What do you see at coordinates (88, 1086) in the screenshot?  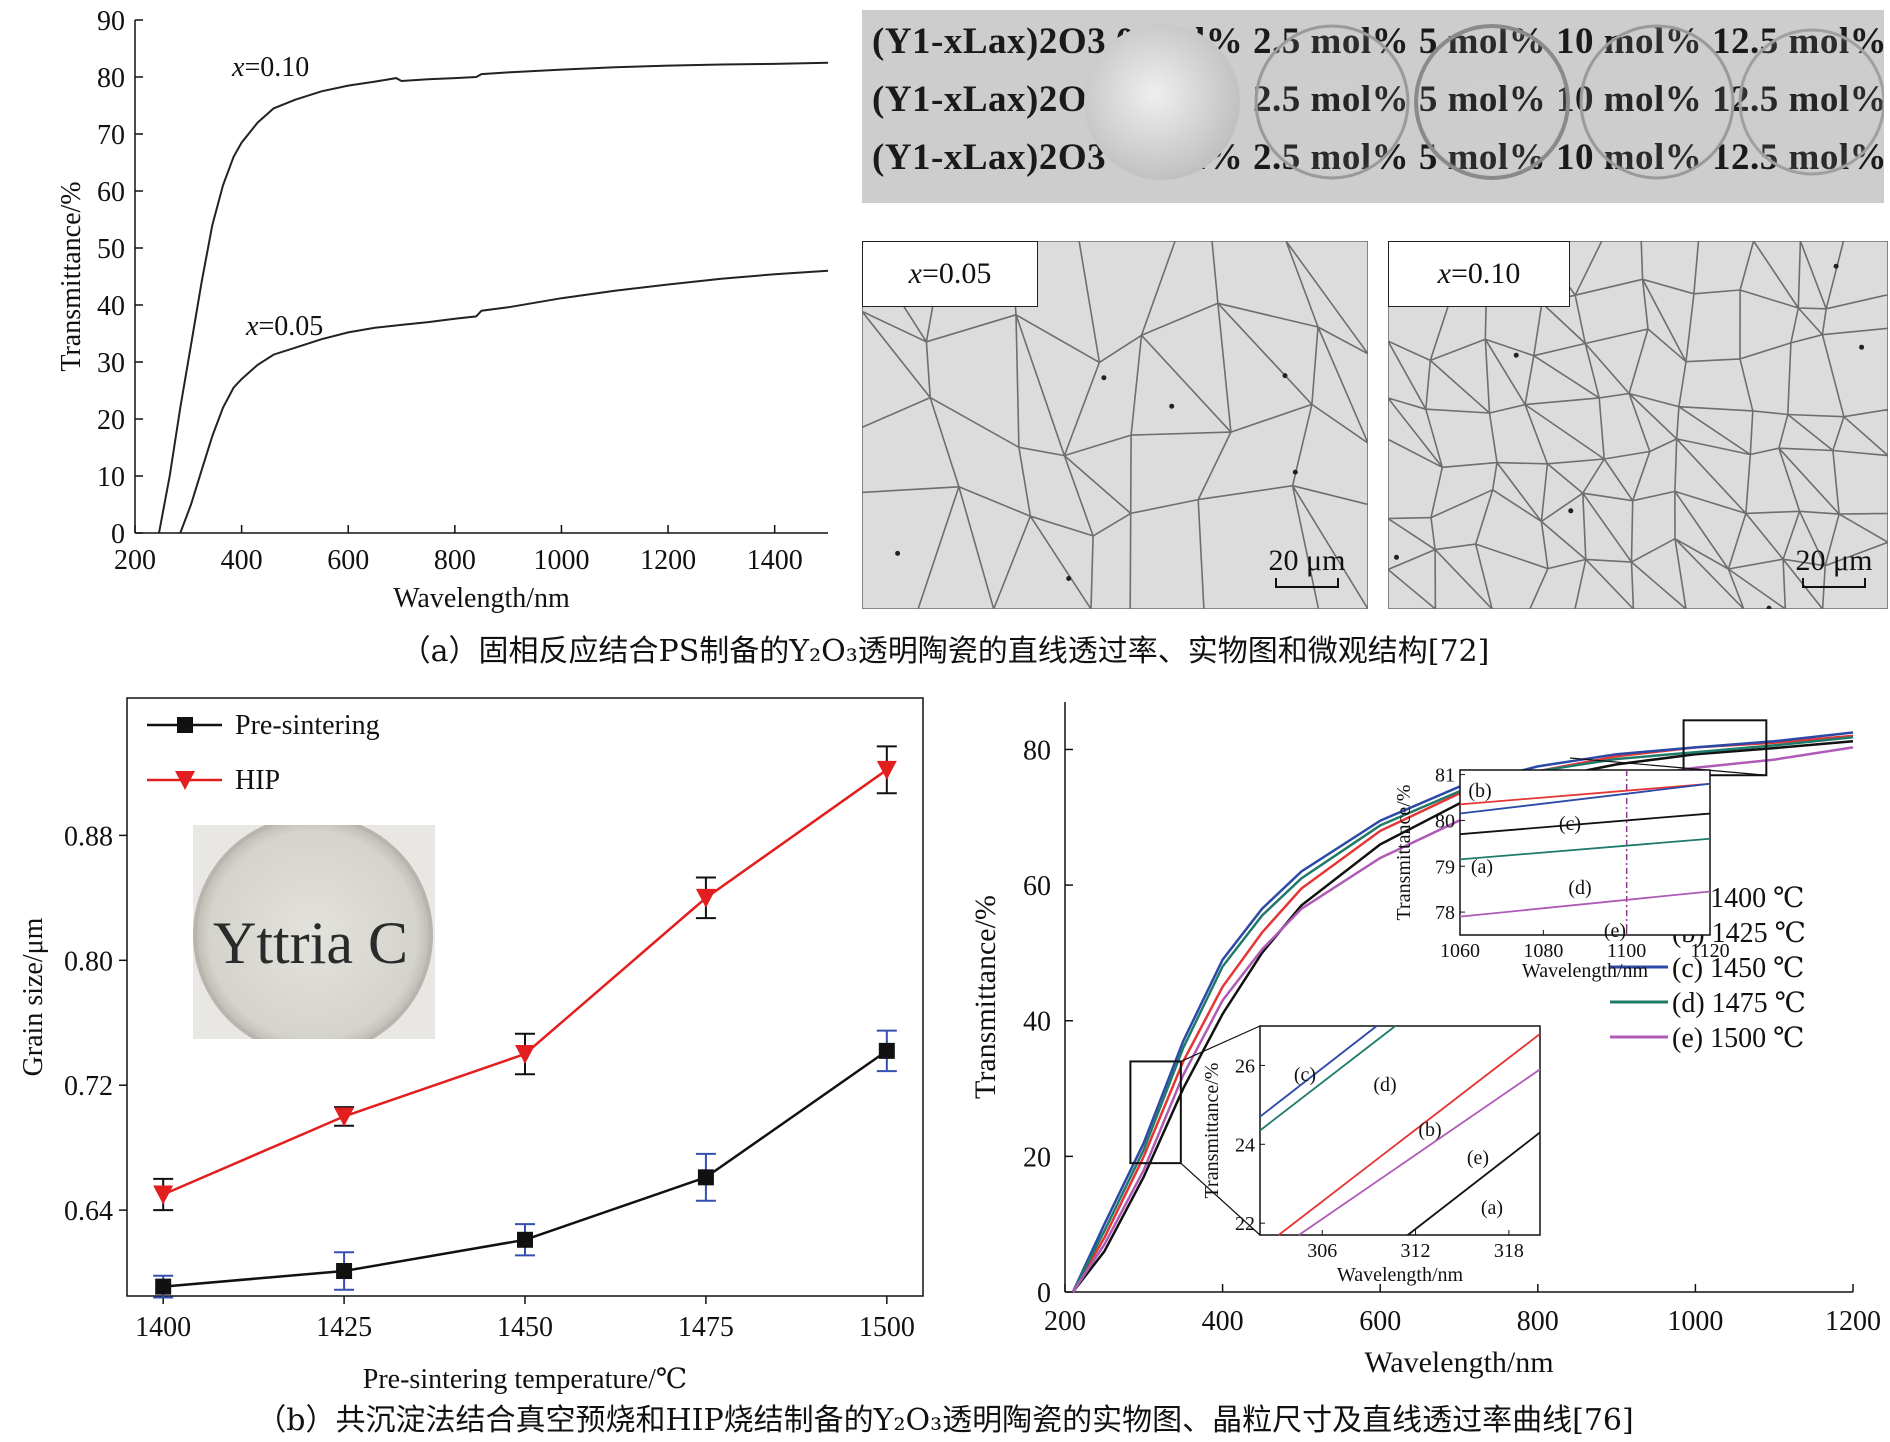 I see `y-tick-label: 0.72` at bounding box center [88, 1086].